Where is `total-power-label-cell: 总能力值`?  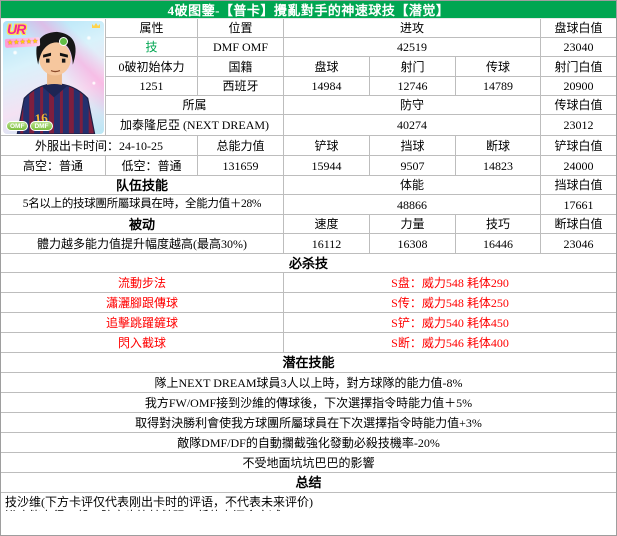 total-power-label-cell: 总能力值 is located at coordinates (241, 146).